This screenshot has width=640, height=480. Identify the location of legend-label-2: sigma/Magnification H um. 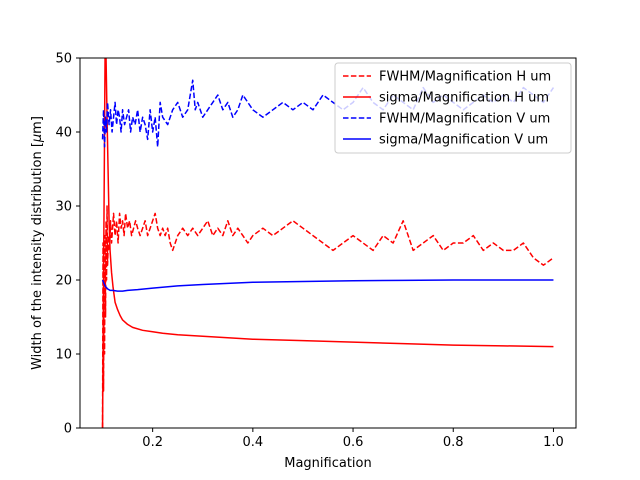
(464, 98).